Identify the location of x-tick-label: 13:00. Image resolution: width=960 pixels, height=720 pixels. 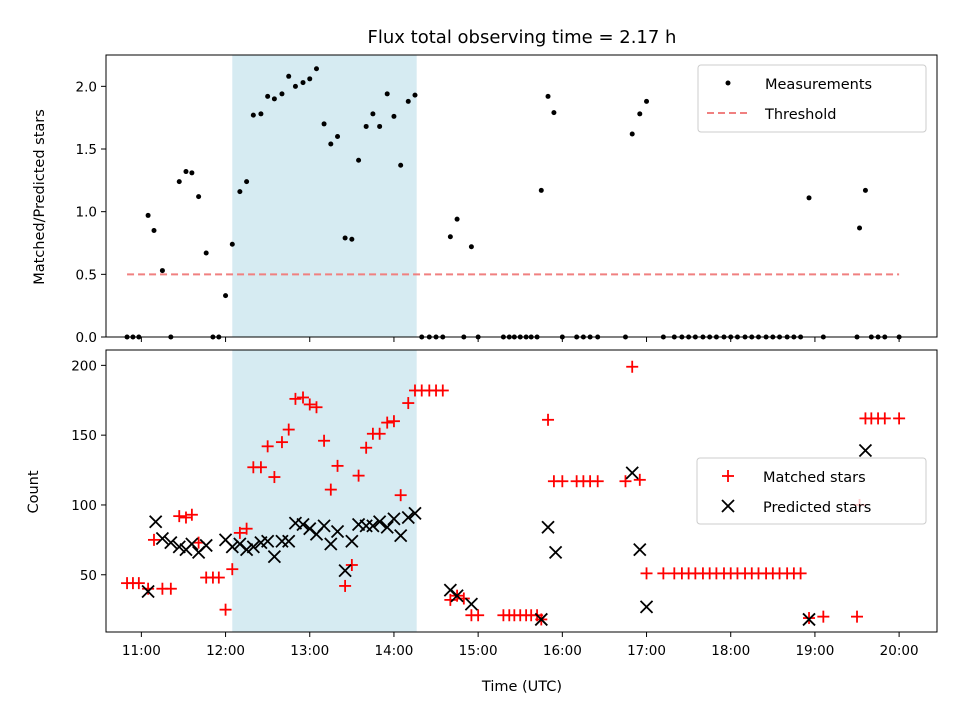
(309, 651).